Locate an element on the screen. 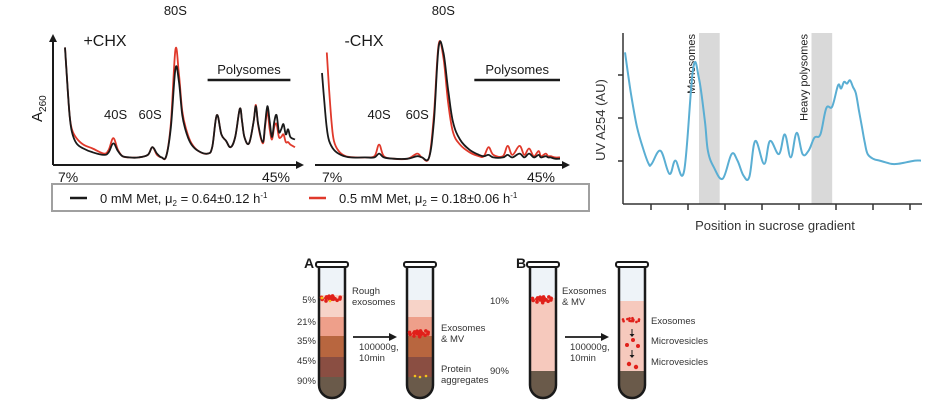  panel-label: A is located at coordinates (309, 263).